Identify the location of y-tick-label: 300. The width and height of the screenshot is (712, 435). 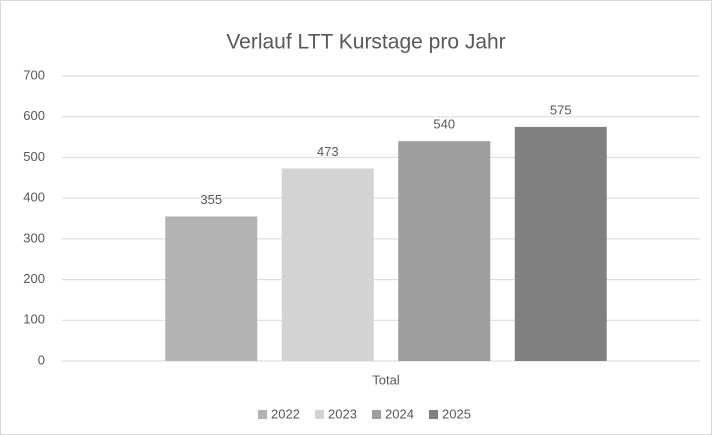
(34, 237).